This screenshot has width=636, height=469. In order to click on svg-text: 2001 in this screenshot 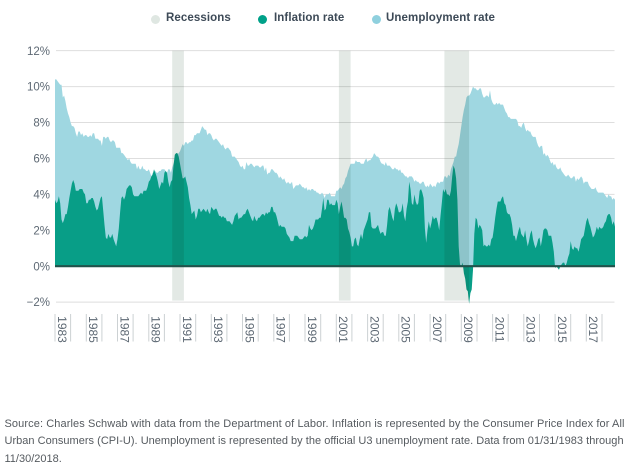, I will do `click(343, 329)`.